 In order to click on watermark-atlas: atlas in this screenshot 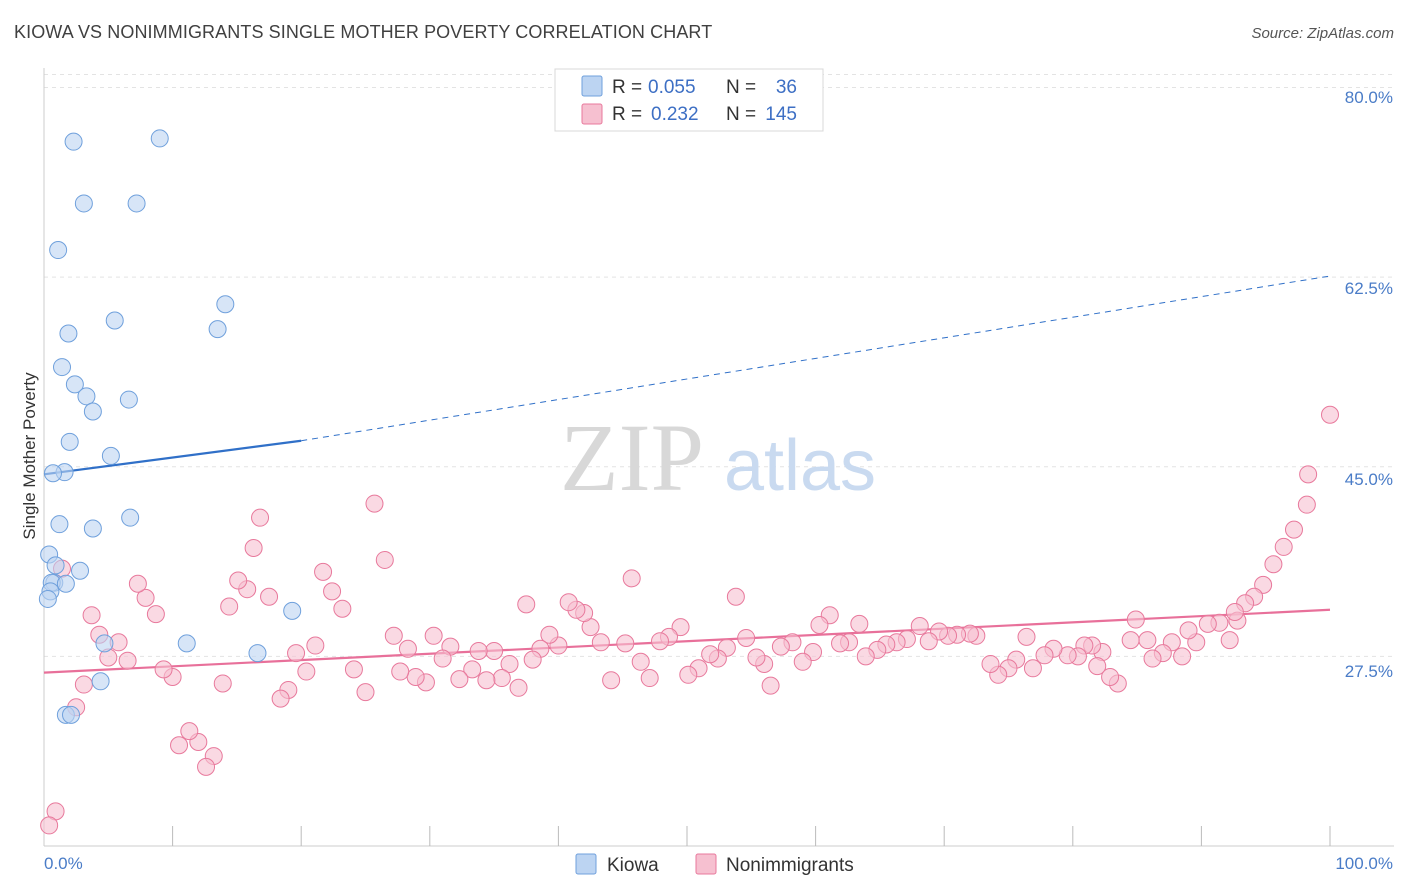, I will do `click(800, 466)`.